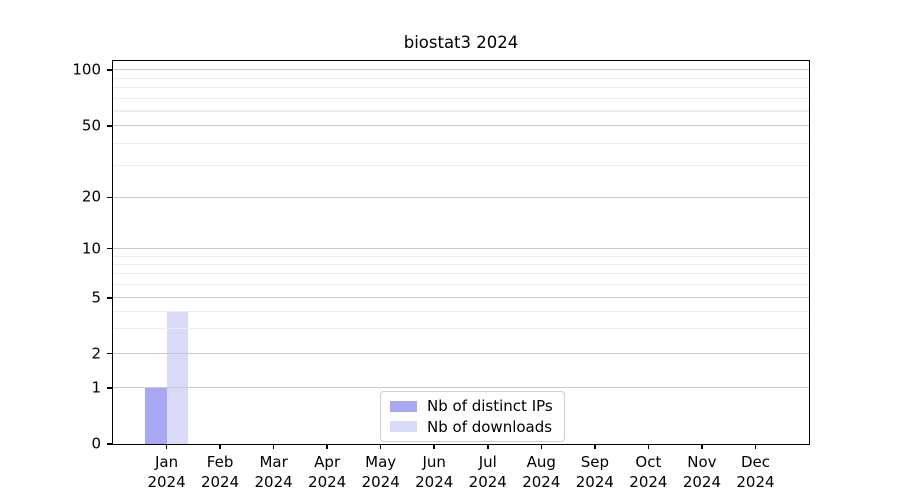 This screenshot has height=500, width=900. Describe the element at coordinates (91, 248) in the screenshot. I see `y-tick-label: 10` at that location.